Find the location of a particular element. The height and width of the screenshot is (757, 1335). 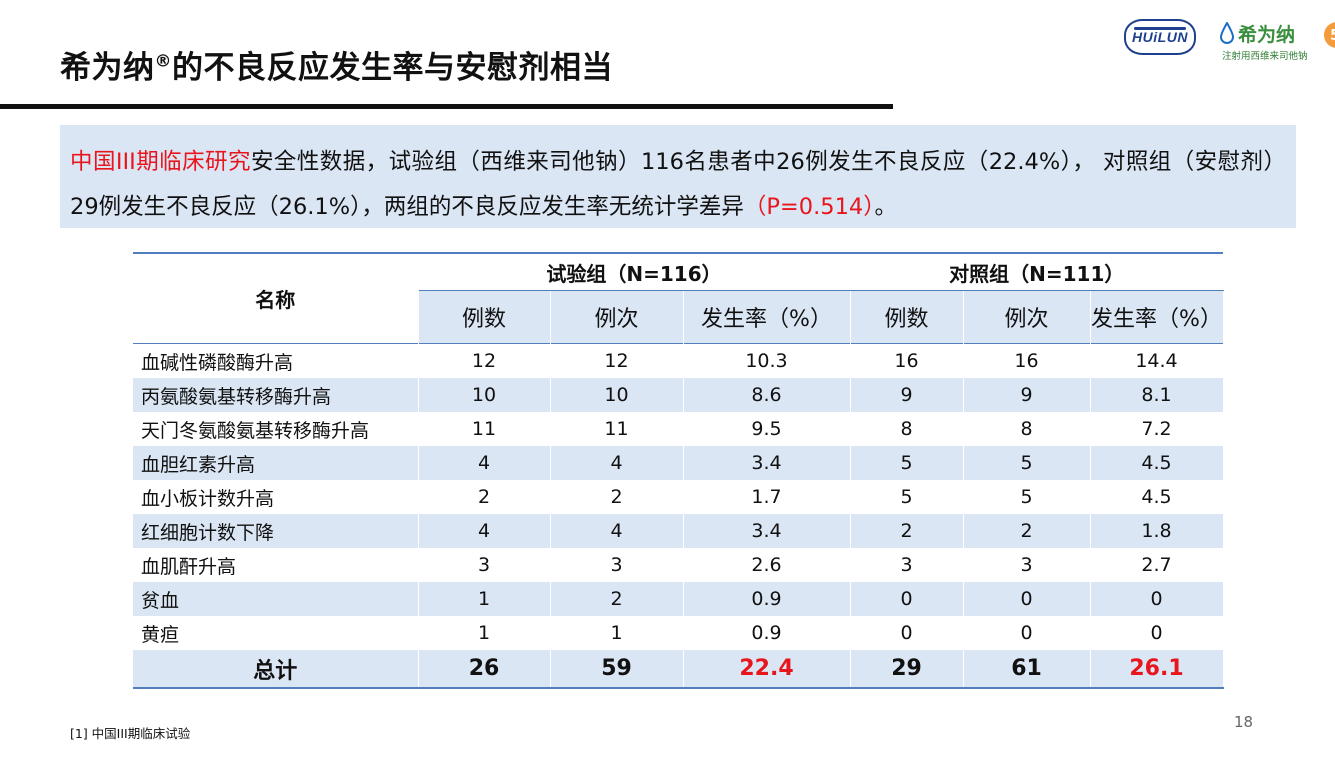

table-row: 天门冬氨酸氨基转移酶升高 11 11 9.5 8 8 7.2 is located at coordinates (678, 429).